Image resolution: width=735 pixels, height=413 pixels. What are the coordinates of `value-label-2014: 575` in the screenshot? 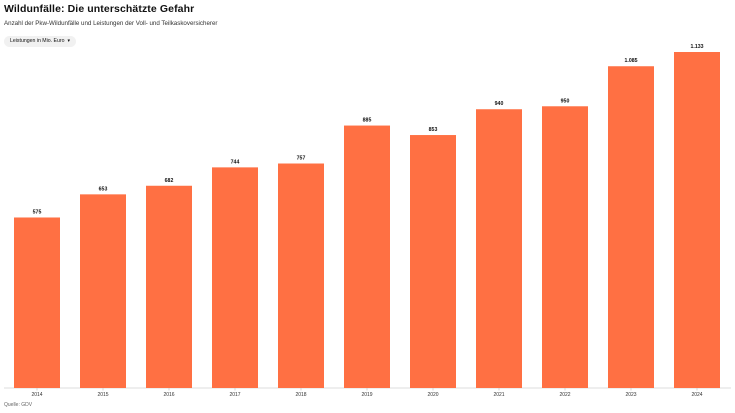 It's located at (37, 212).